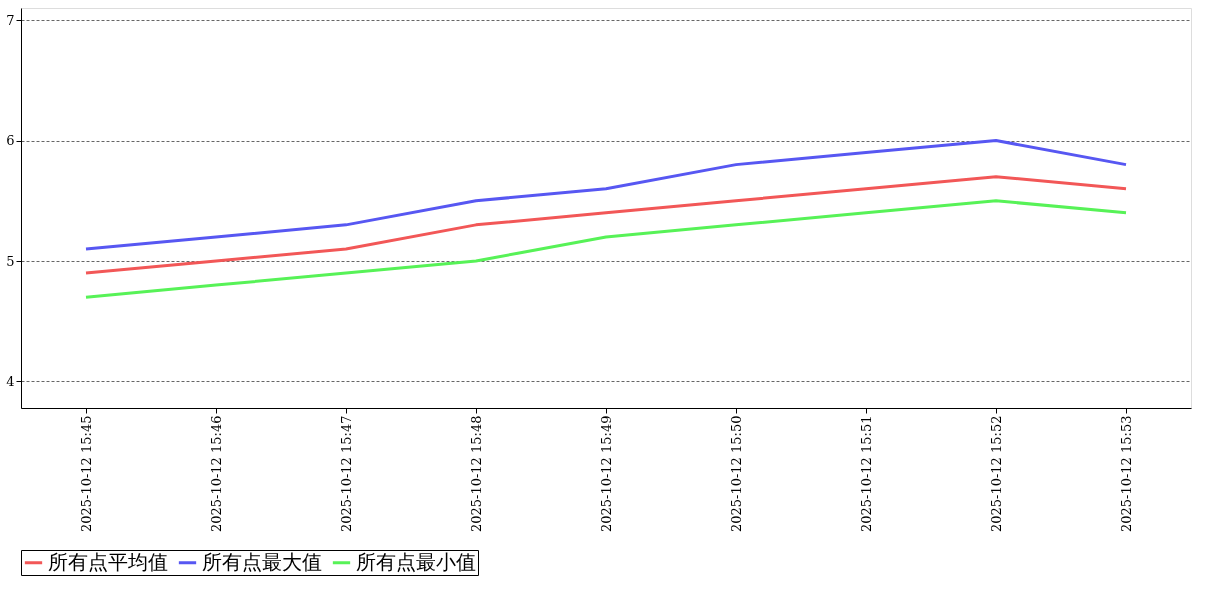 Image resolution: width=1207 pixels, height=600 pixels. Describe the element at coordinates (10, 141) in the screenshot. I see `y-tick-label: 6` at that location.